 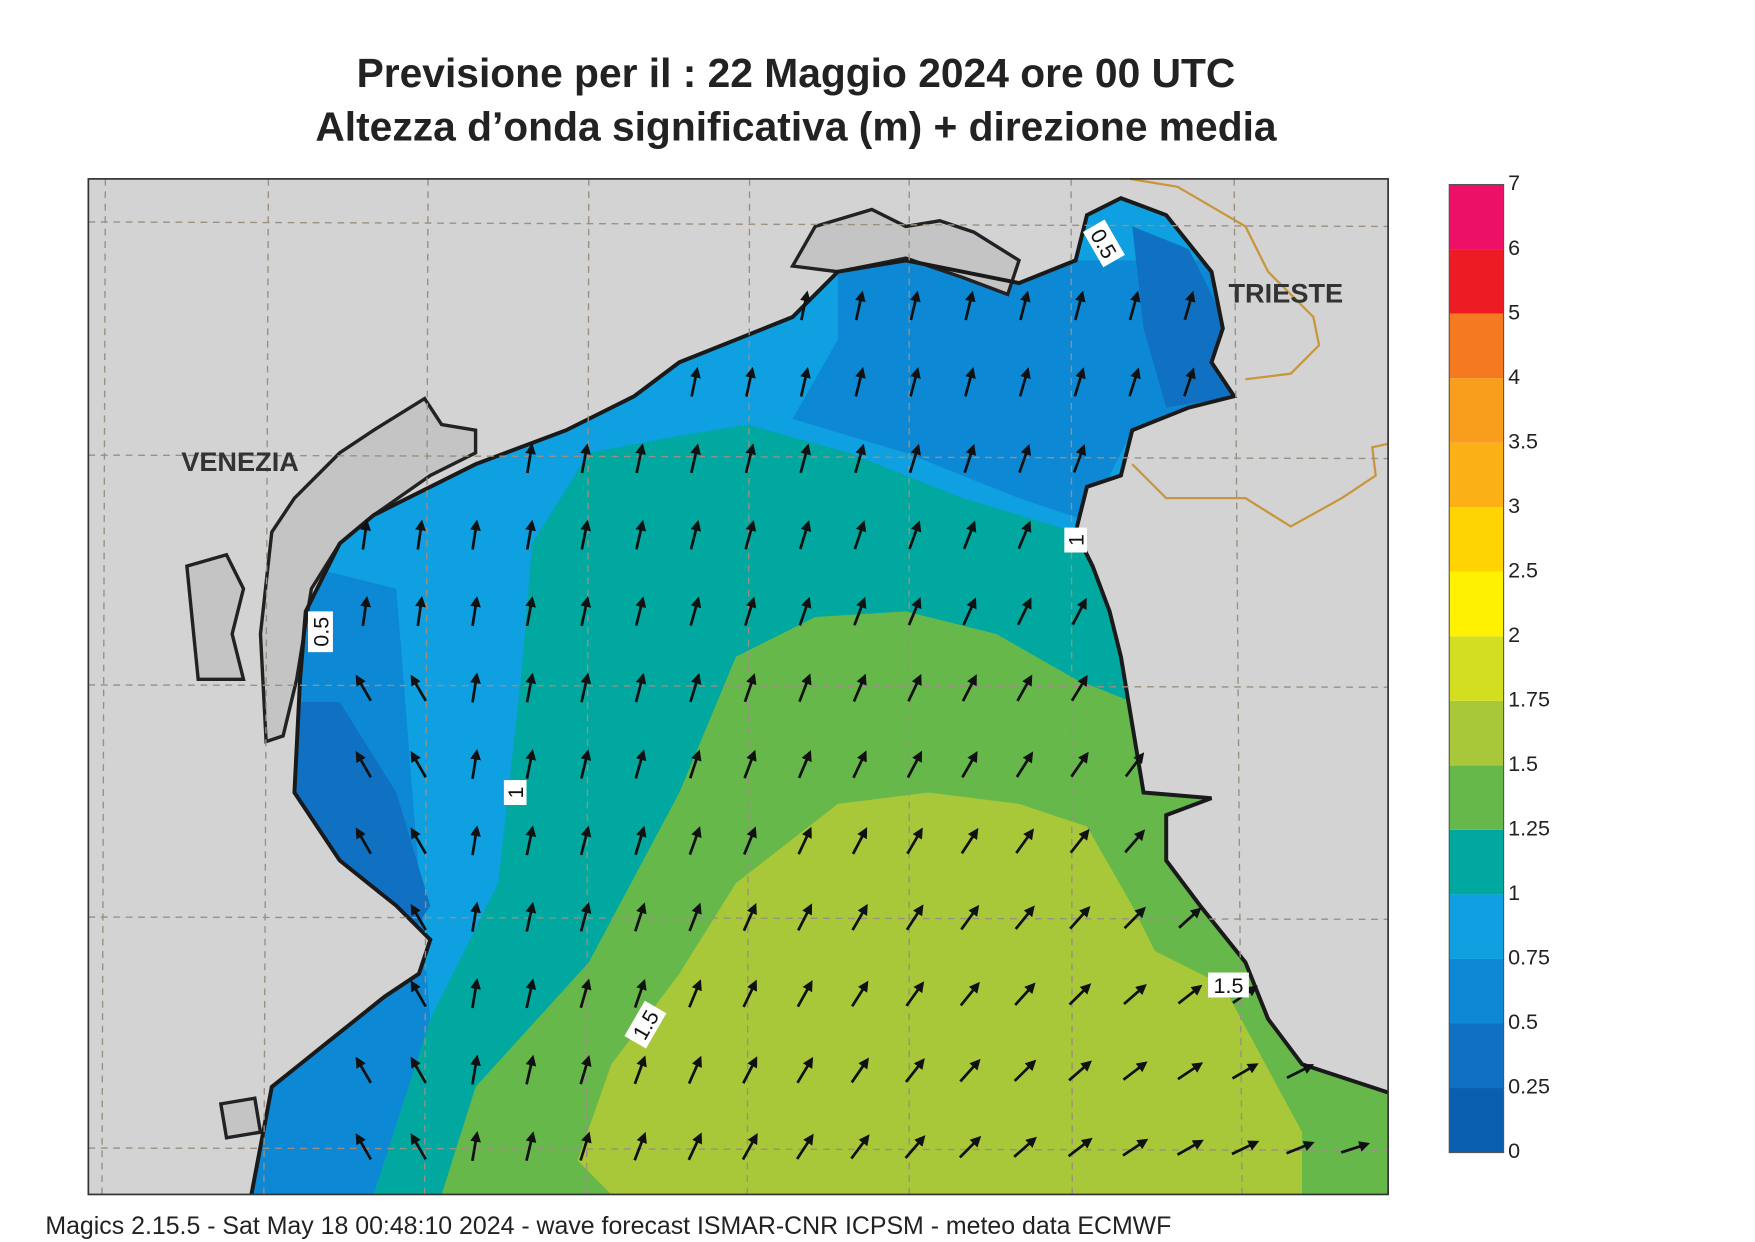 I want to click on colorbar-label: 5, so click(x=1514, y=312).